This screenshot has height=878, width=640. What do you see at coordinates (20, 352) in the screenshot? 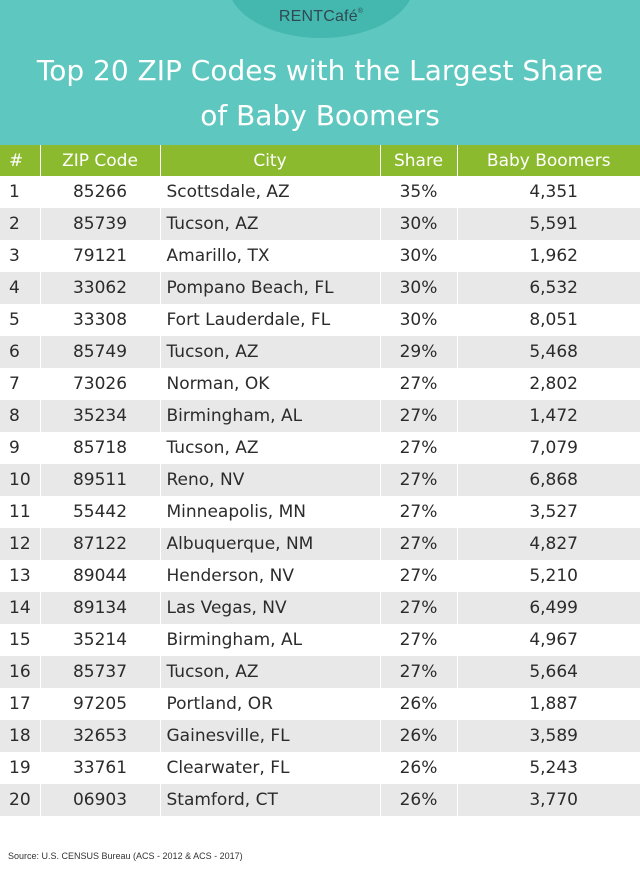
I see `rank-cell: 6` at bounding box center [20, 352].